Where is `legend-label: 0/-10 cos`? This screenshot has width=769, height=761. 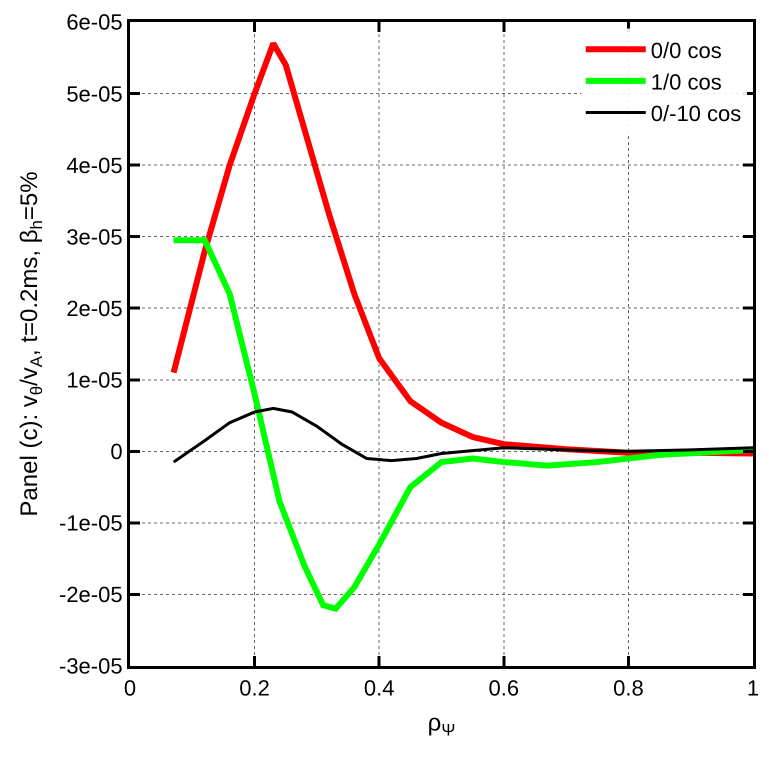
legend-label: 0/-10 cos is located at coordinates (696, 113).